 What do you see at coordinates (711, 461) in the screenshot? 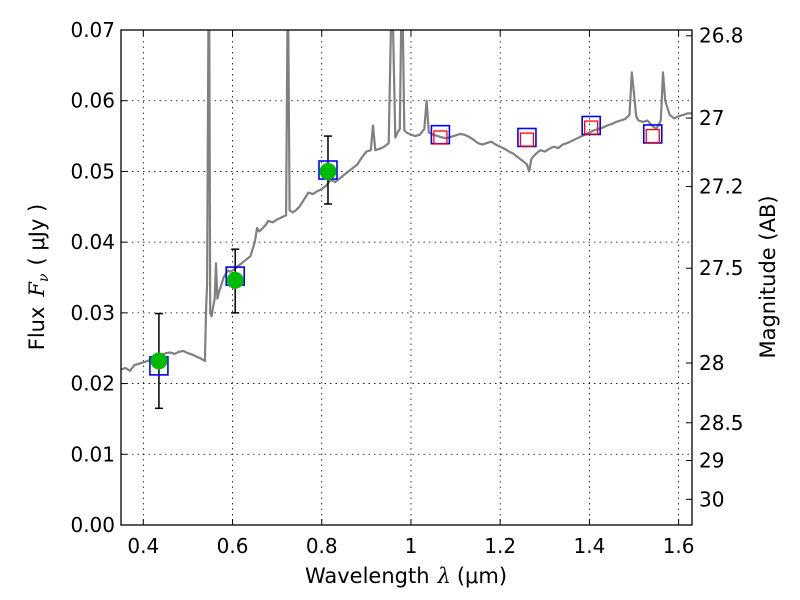
I see `y2-tick-label: 29` at bounding box center [711, 461].